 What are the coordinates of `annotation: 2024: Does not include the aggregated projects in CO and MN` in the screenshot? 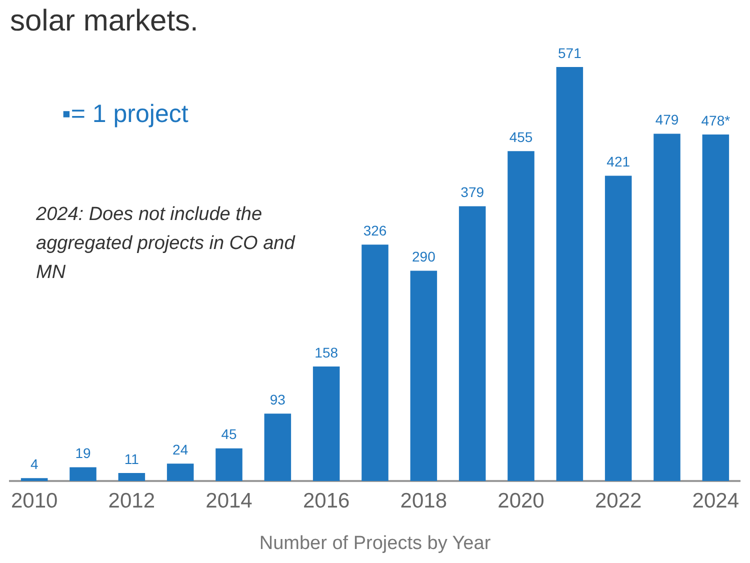 It's located at (166, 244).